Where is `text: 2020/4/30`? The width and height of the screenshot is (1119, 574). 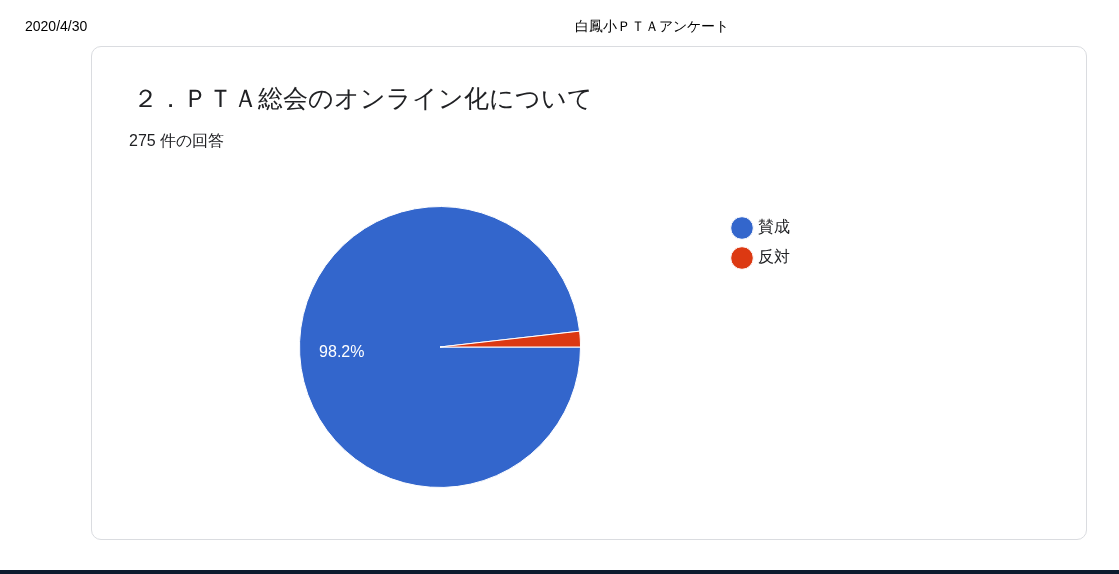
text: 2020/4/30 is located at coordinates (56, 26).